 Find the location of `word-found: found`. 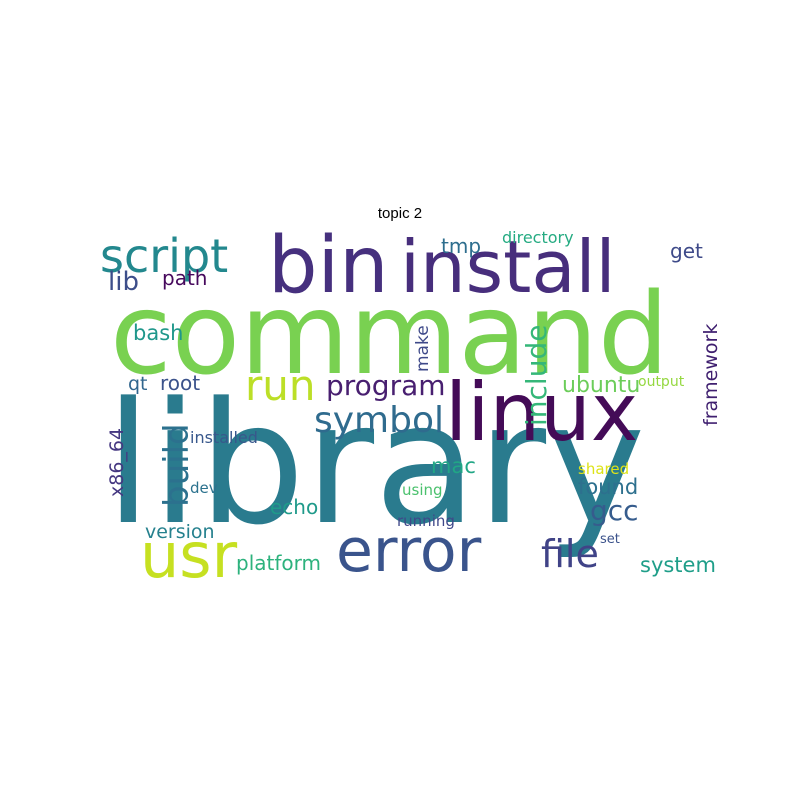

word-found: found is located at coordinates (608, 487).